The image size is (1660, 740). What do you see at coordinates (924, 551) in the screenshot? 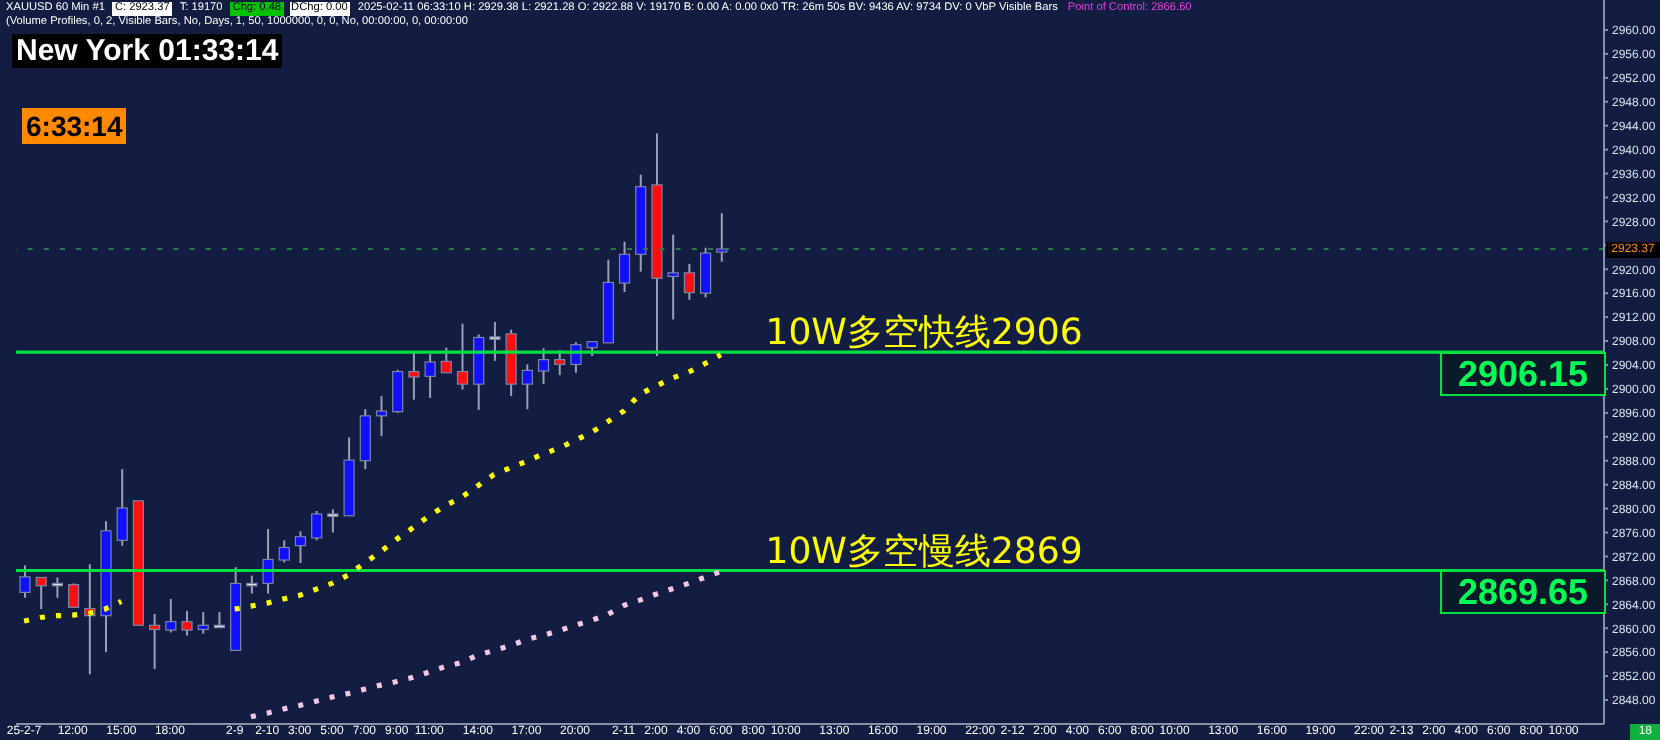
I see `ref-line-label: 10W多空慢线2869` at bounding box center [924, 551].